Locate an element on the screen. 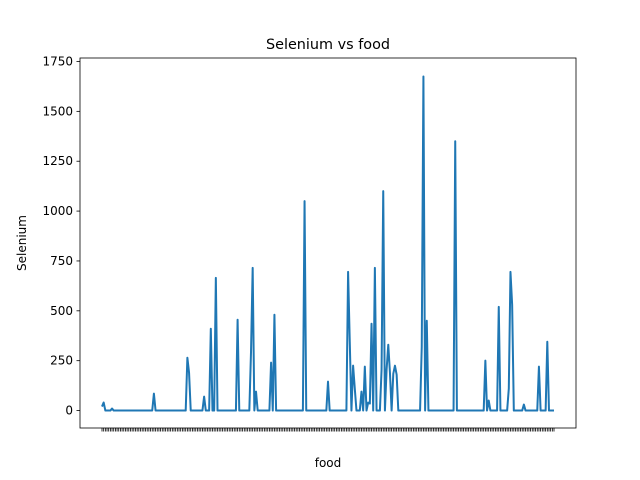 This screenshot has height=480, width=640. x-axis-label: food is located at coordinates (328, 463).